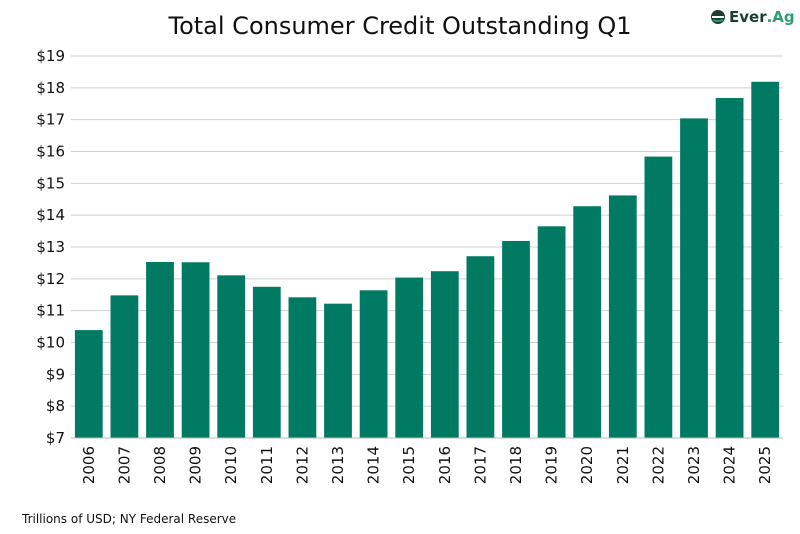 The image size is (800, 534). What do you see at coordinates (748, 17) in the screenshot?
I see `logo-text-ever: Ever` at bounding box center [748, 17].